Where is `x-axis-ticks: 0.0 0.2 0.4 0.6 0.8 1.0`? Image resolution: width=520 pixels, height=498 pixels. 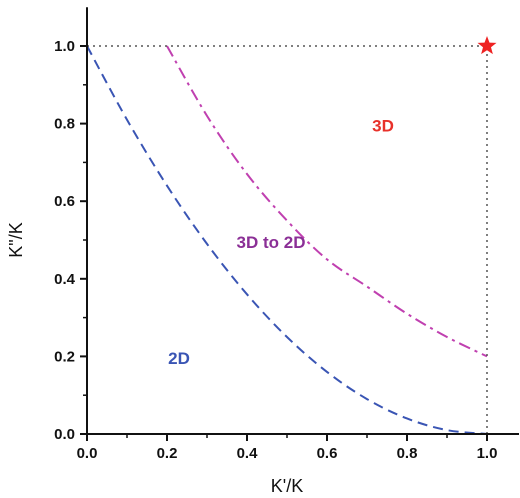 x-axis-ticks: 0.0 0.2 0.4 0.6 0.8 1.0 is located at coordinates (287, 448).